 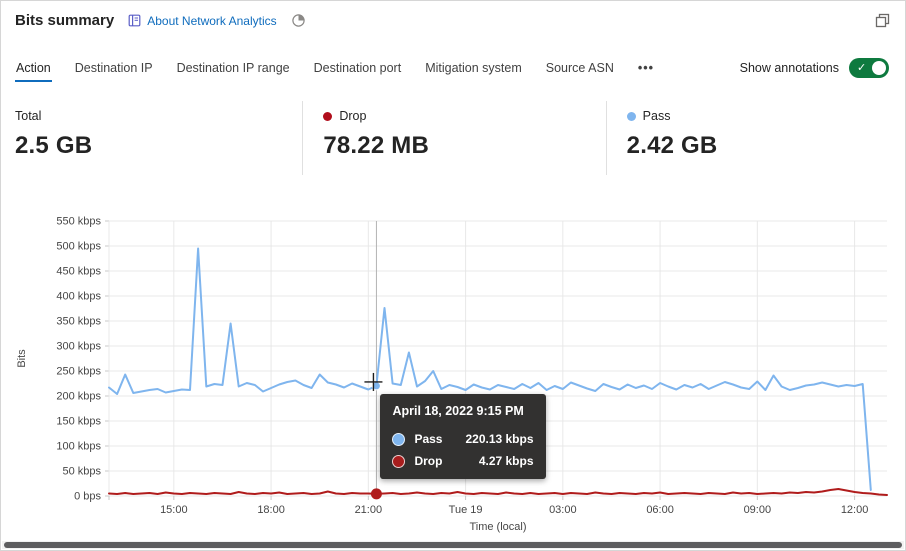 I want to click on page-title: Bits summary, so click(x=65, y=20).